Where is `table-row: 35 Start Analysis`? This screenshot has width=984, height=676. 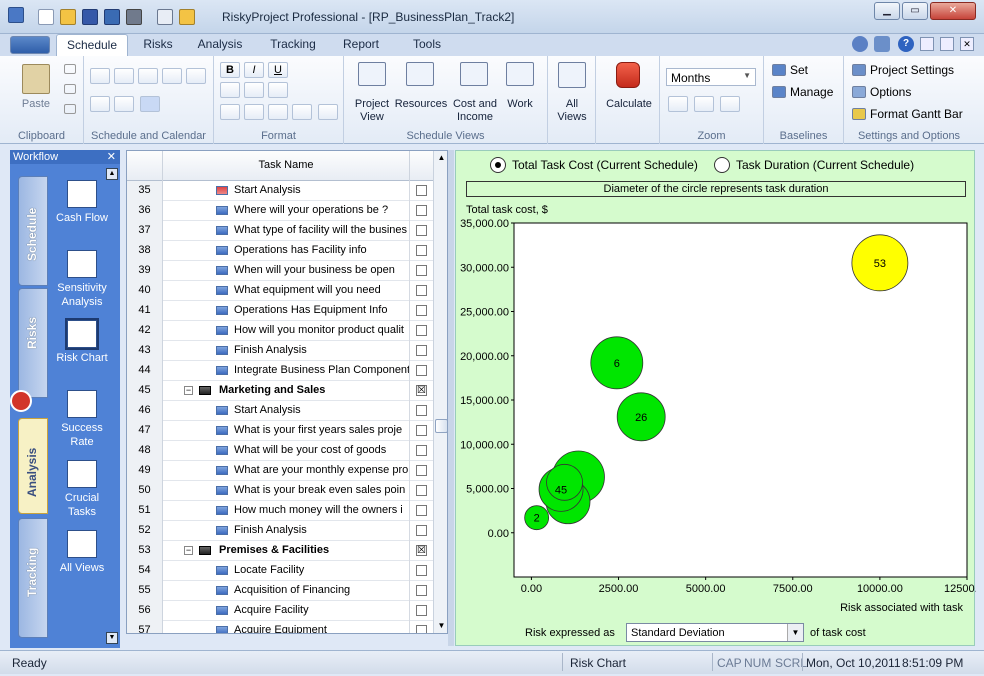
table-row: 35 Start Analysis is located at coordinates (280, 191).